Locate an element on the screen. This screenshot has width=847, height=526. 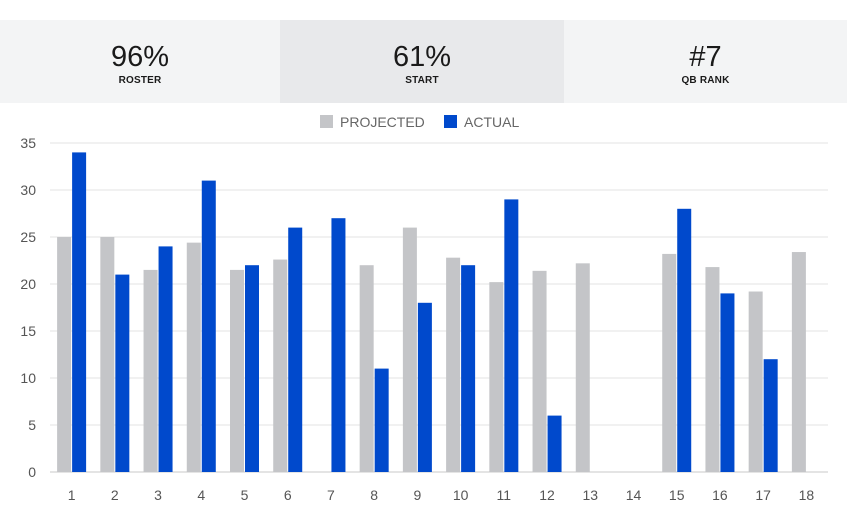
x-tick-label: 1 is located at coordinates (72, 495).